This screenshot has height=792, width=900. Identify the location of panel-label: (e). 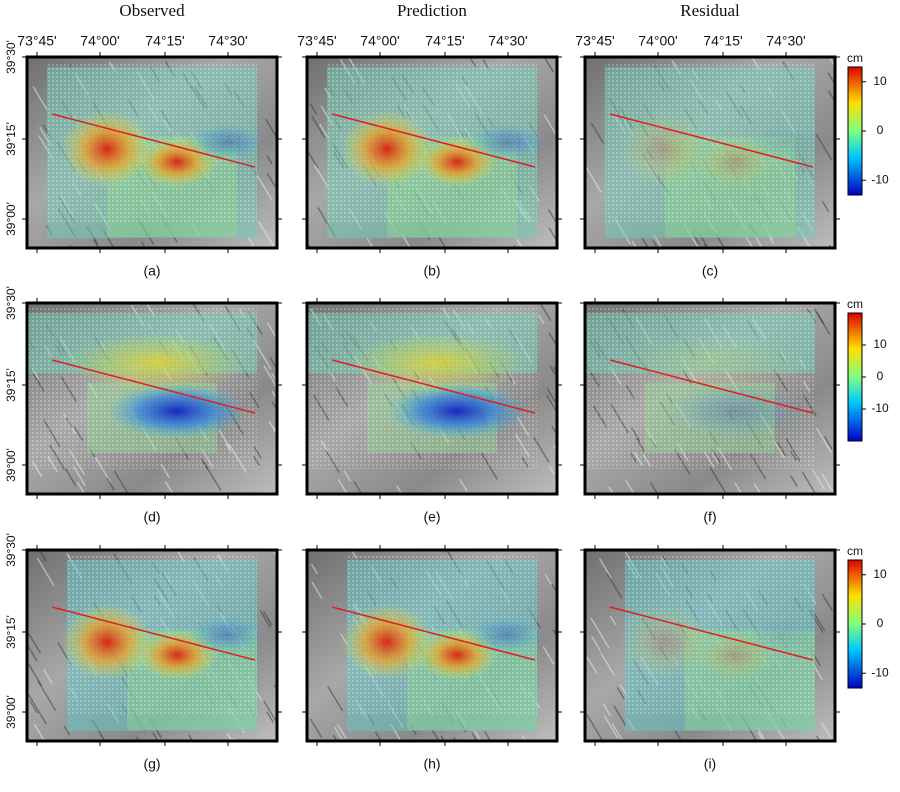
(431, 517).